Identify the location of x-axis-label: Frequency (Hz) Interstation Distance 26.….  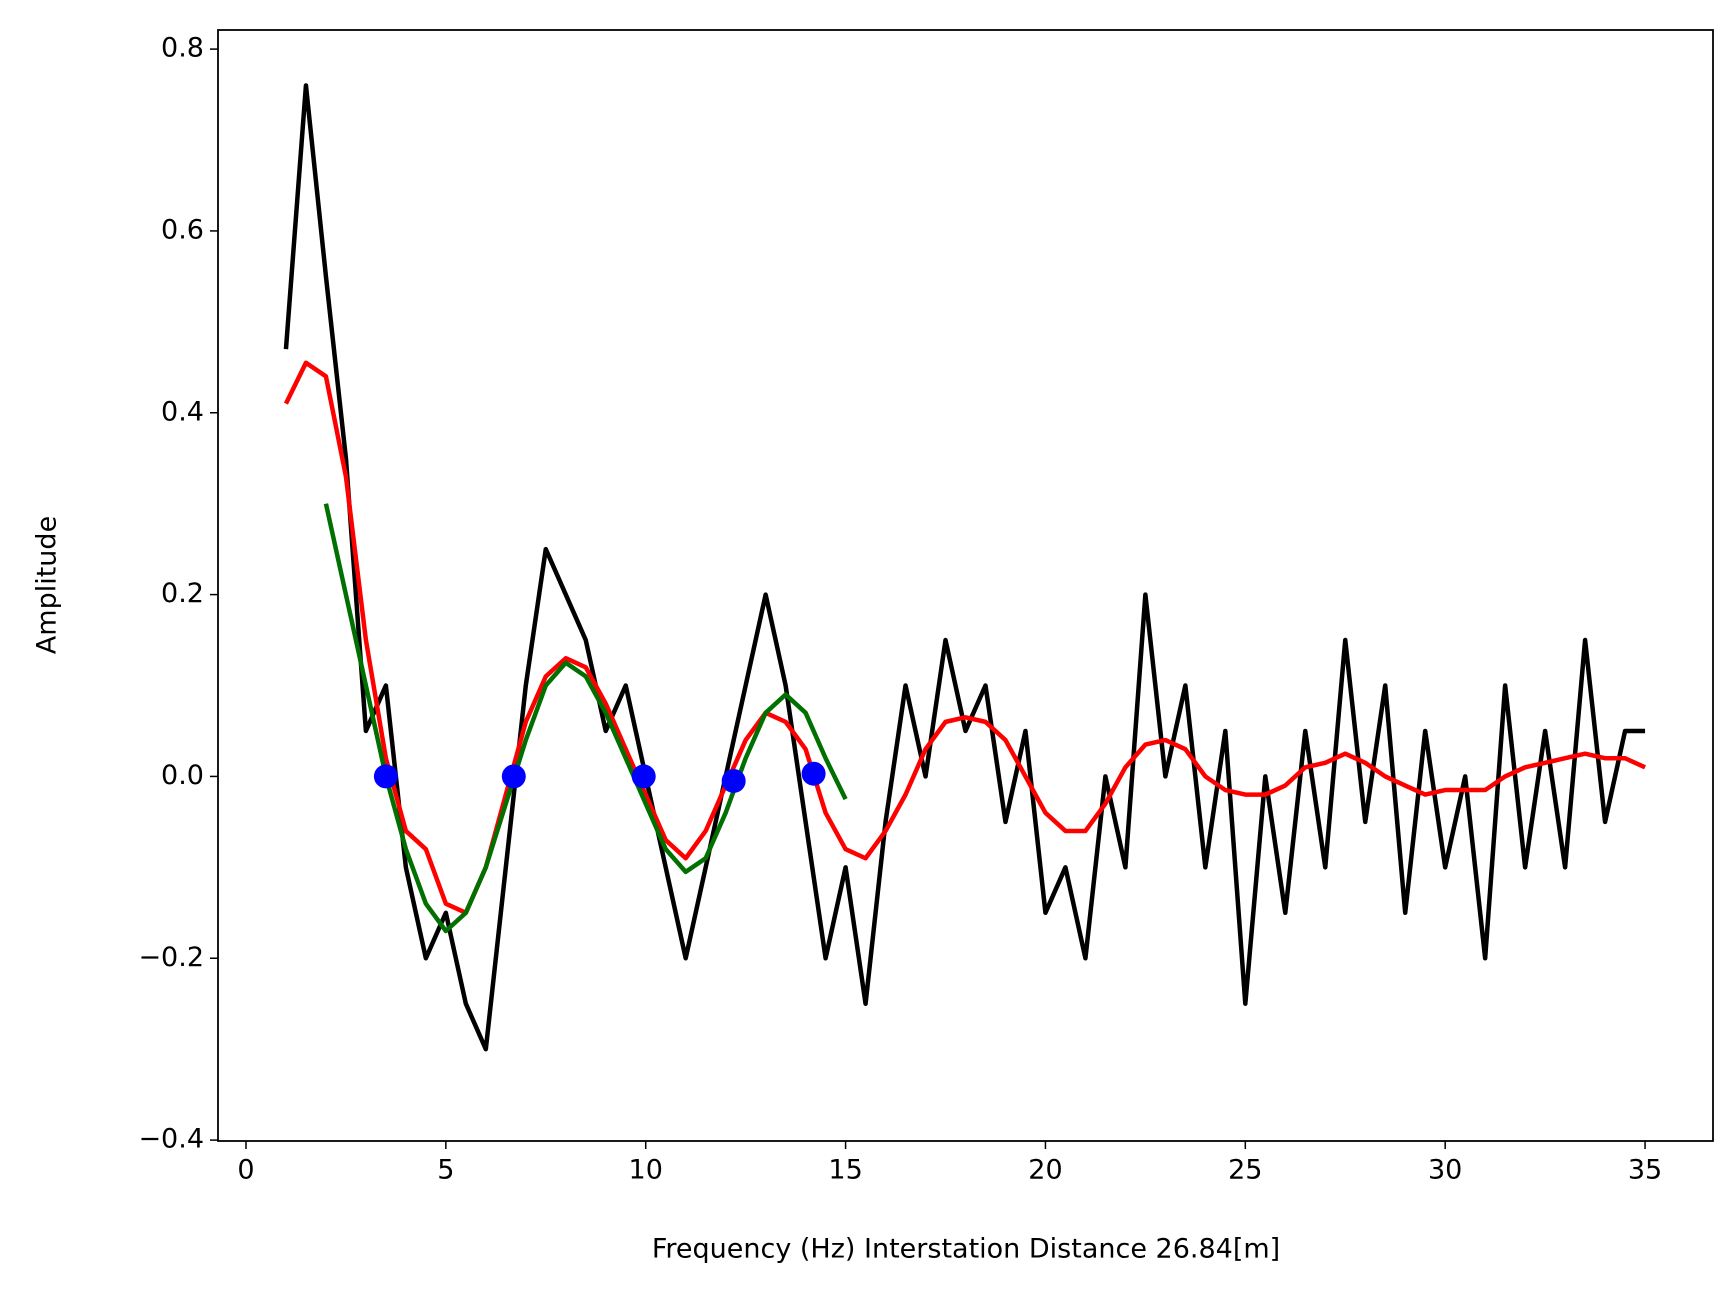
(966, 1249).